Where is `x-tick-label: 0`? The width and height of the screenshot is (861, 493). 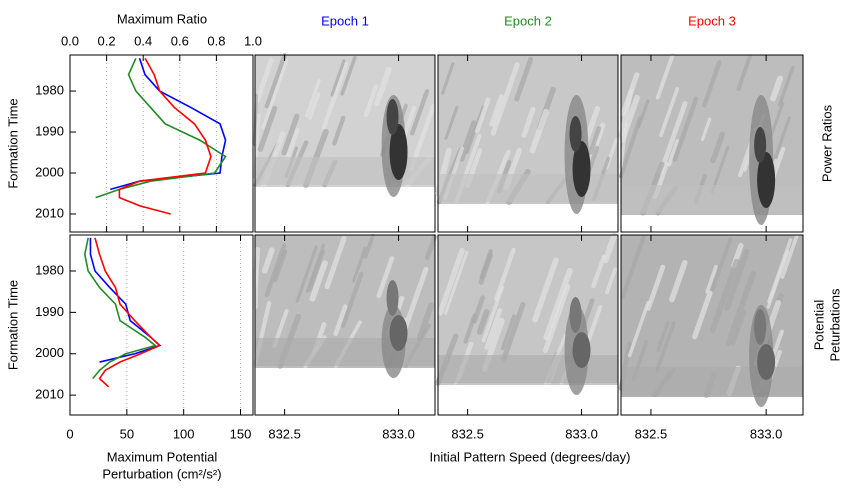
x-tick-label: 0 is located at coordinates (69, 433).